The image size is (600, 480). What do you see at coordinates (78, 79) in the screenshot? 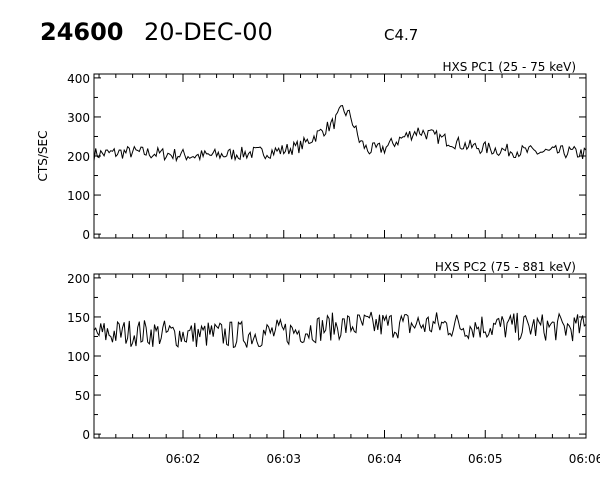
I see `y-tick-label: 400` at bounding box center [78, 79].